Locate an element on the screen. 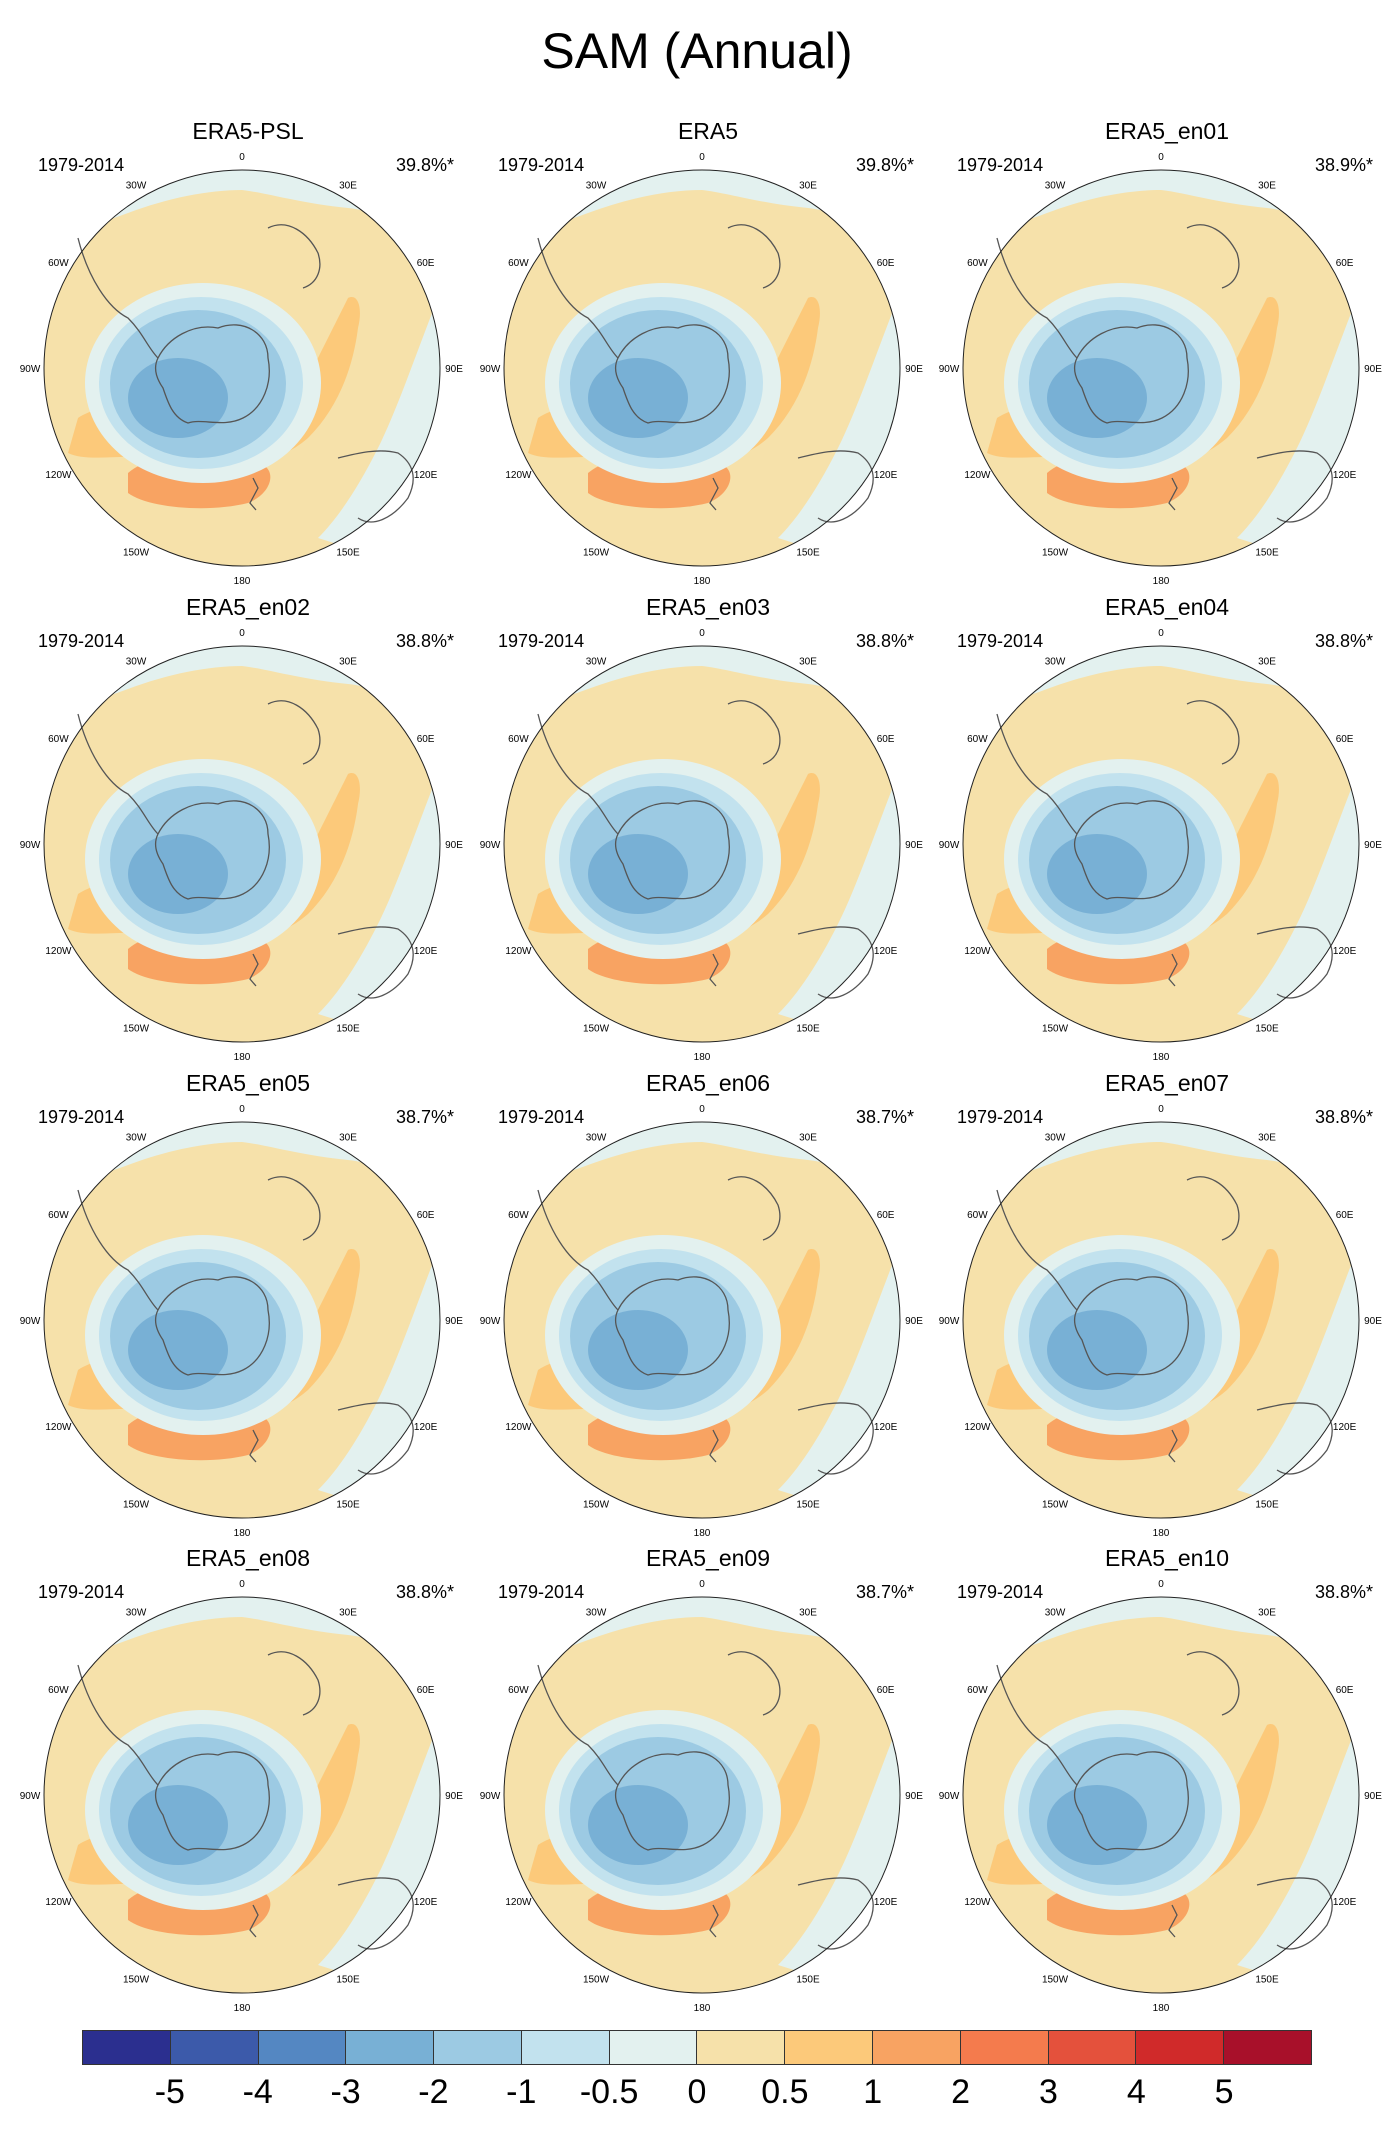 This screenshot has width=1394, height=2130. colorbar-label: -5 is located at coordinates (169, 2092).